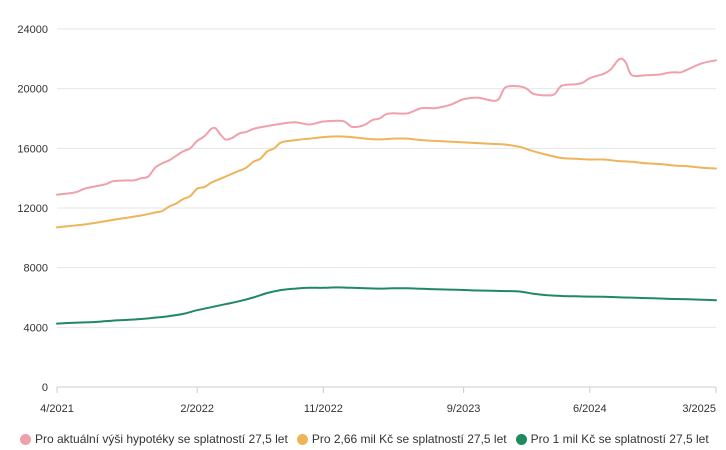  I want to click on y-tick-label-24000: 24000, so click(32, 30).